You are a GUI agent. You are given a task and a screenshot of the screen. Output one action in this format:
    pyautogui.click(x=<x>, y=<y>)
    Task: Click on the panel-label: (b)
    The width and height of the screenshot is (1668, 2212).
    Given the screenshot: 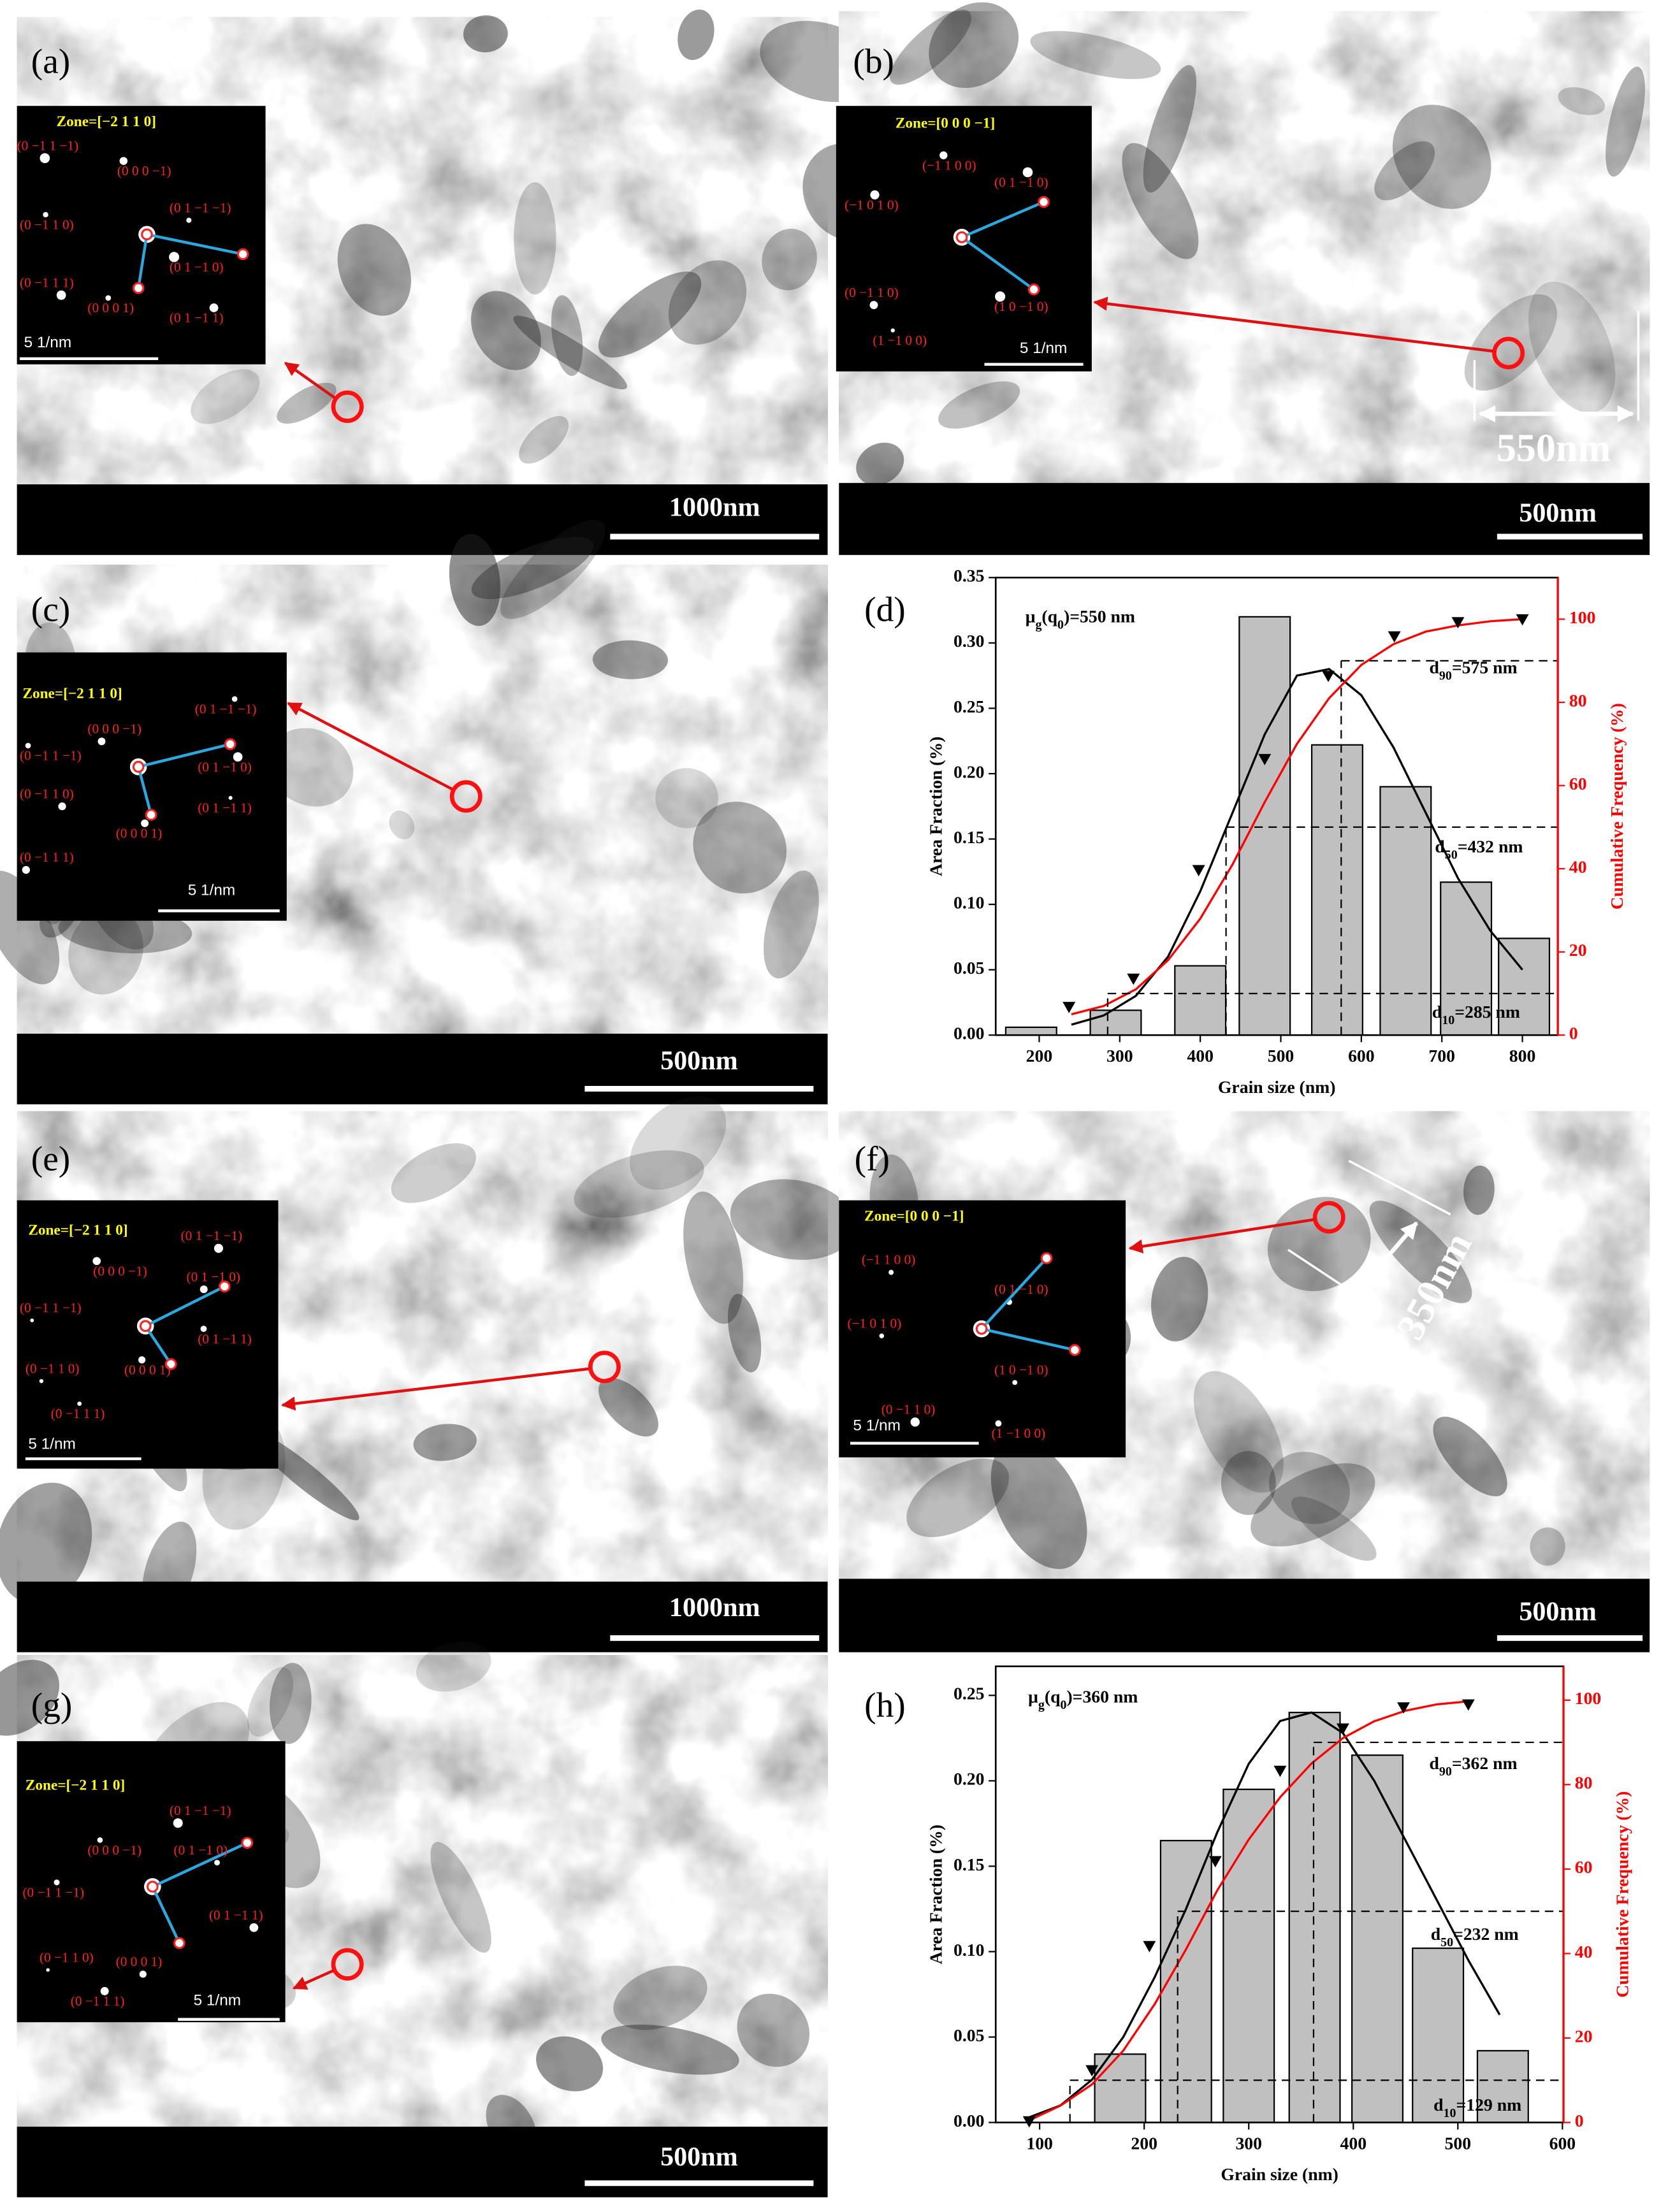 What is the action you would take?
    pyautogui.click(x=873, y=62)
    